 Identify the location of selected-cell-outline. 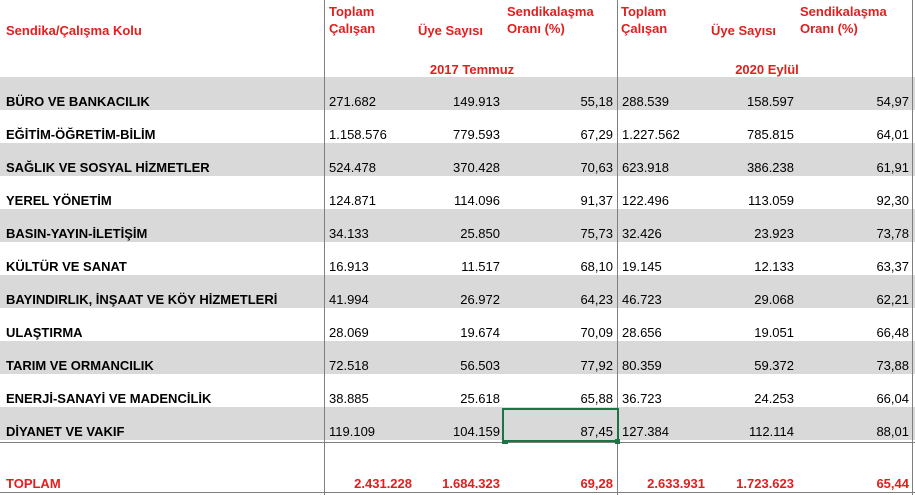
(560, 425).